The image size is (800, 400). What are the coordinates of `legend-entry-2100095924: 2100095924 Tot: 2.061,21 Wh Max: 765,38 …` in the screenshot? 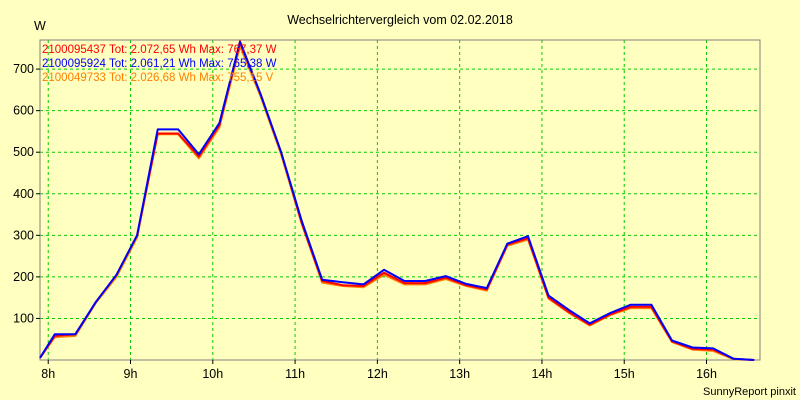 It's located at (159, 64).